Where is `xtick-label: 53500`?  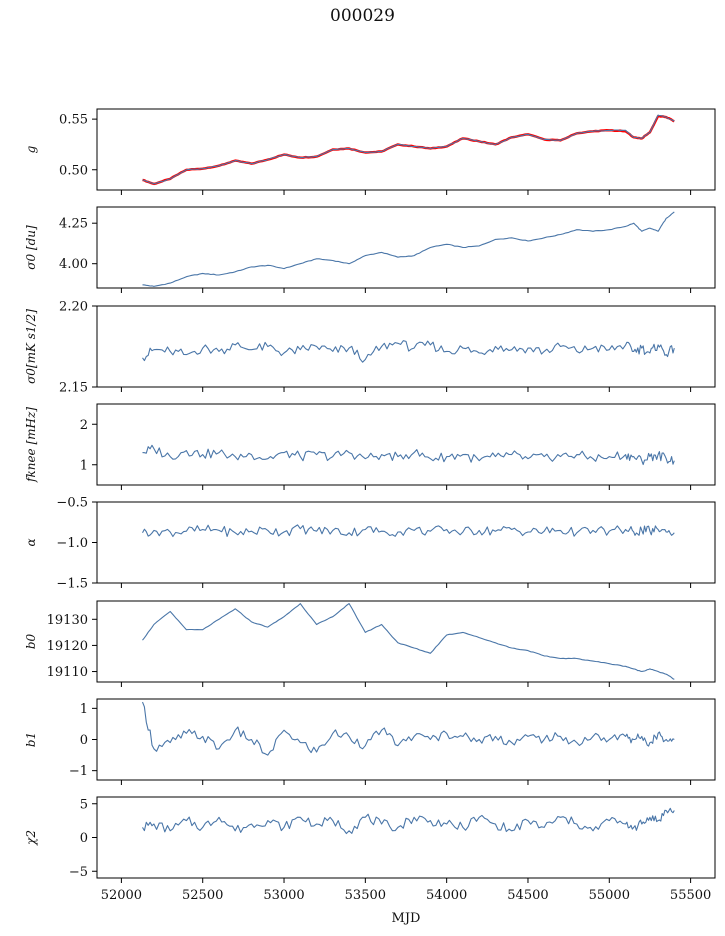 xtick-label: 53500 is located at coordinates (365, 895).